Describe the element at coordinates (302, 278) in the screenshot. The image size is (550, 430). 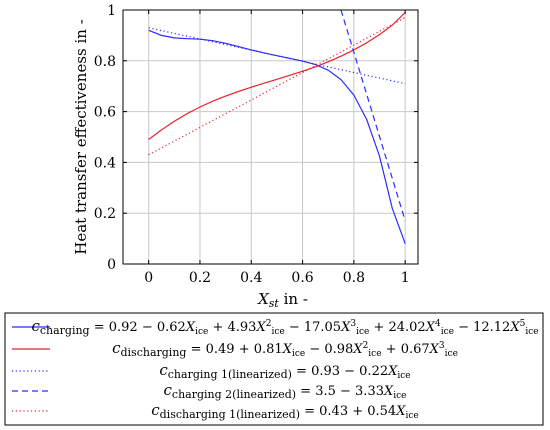
I see `x-tick-label: 0.6` at that location.